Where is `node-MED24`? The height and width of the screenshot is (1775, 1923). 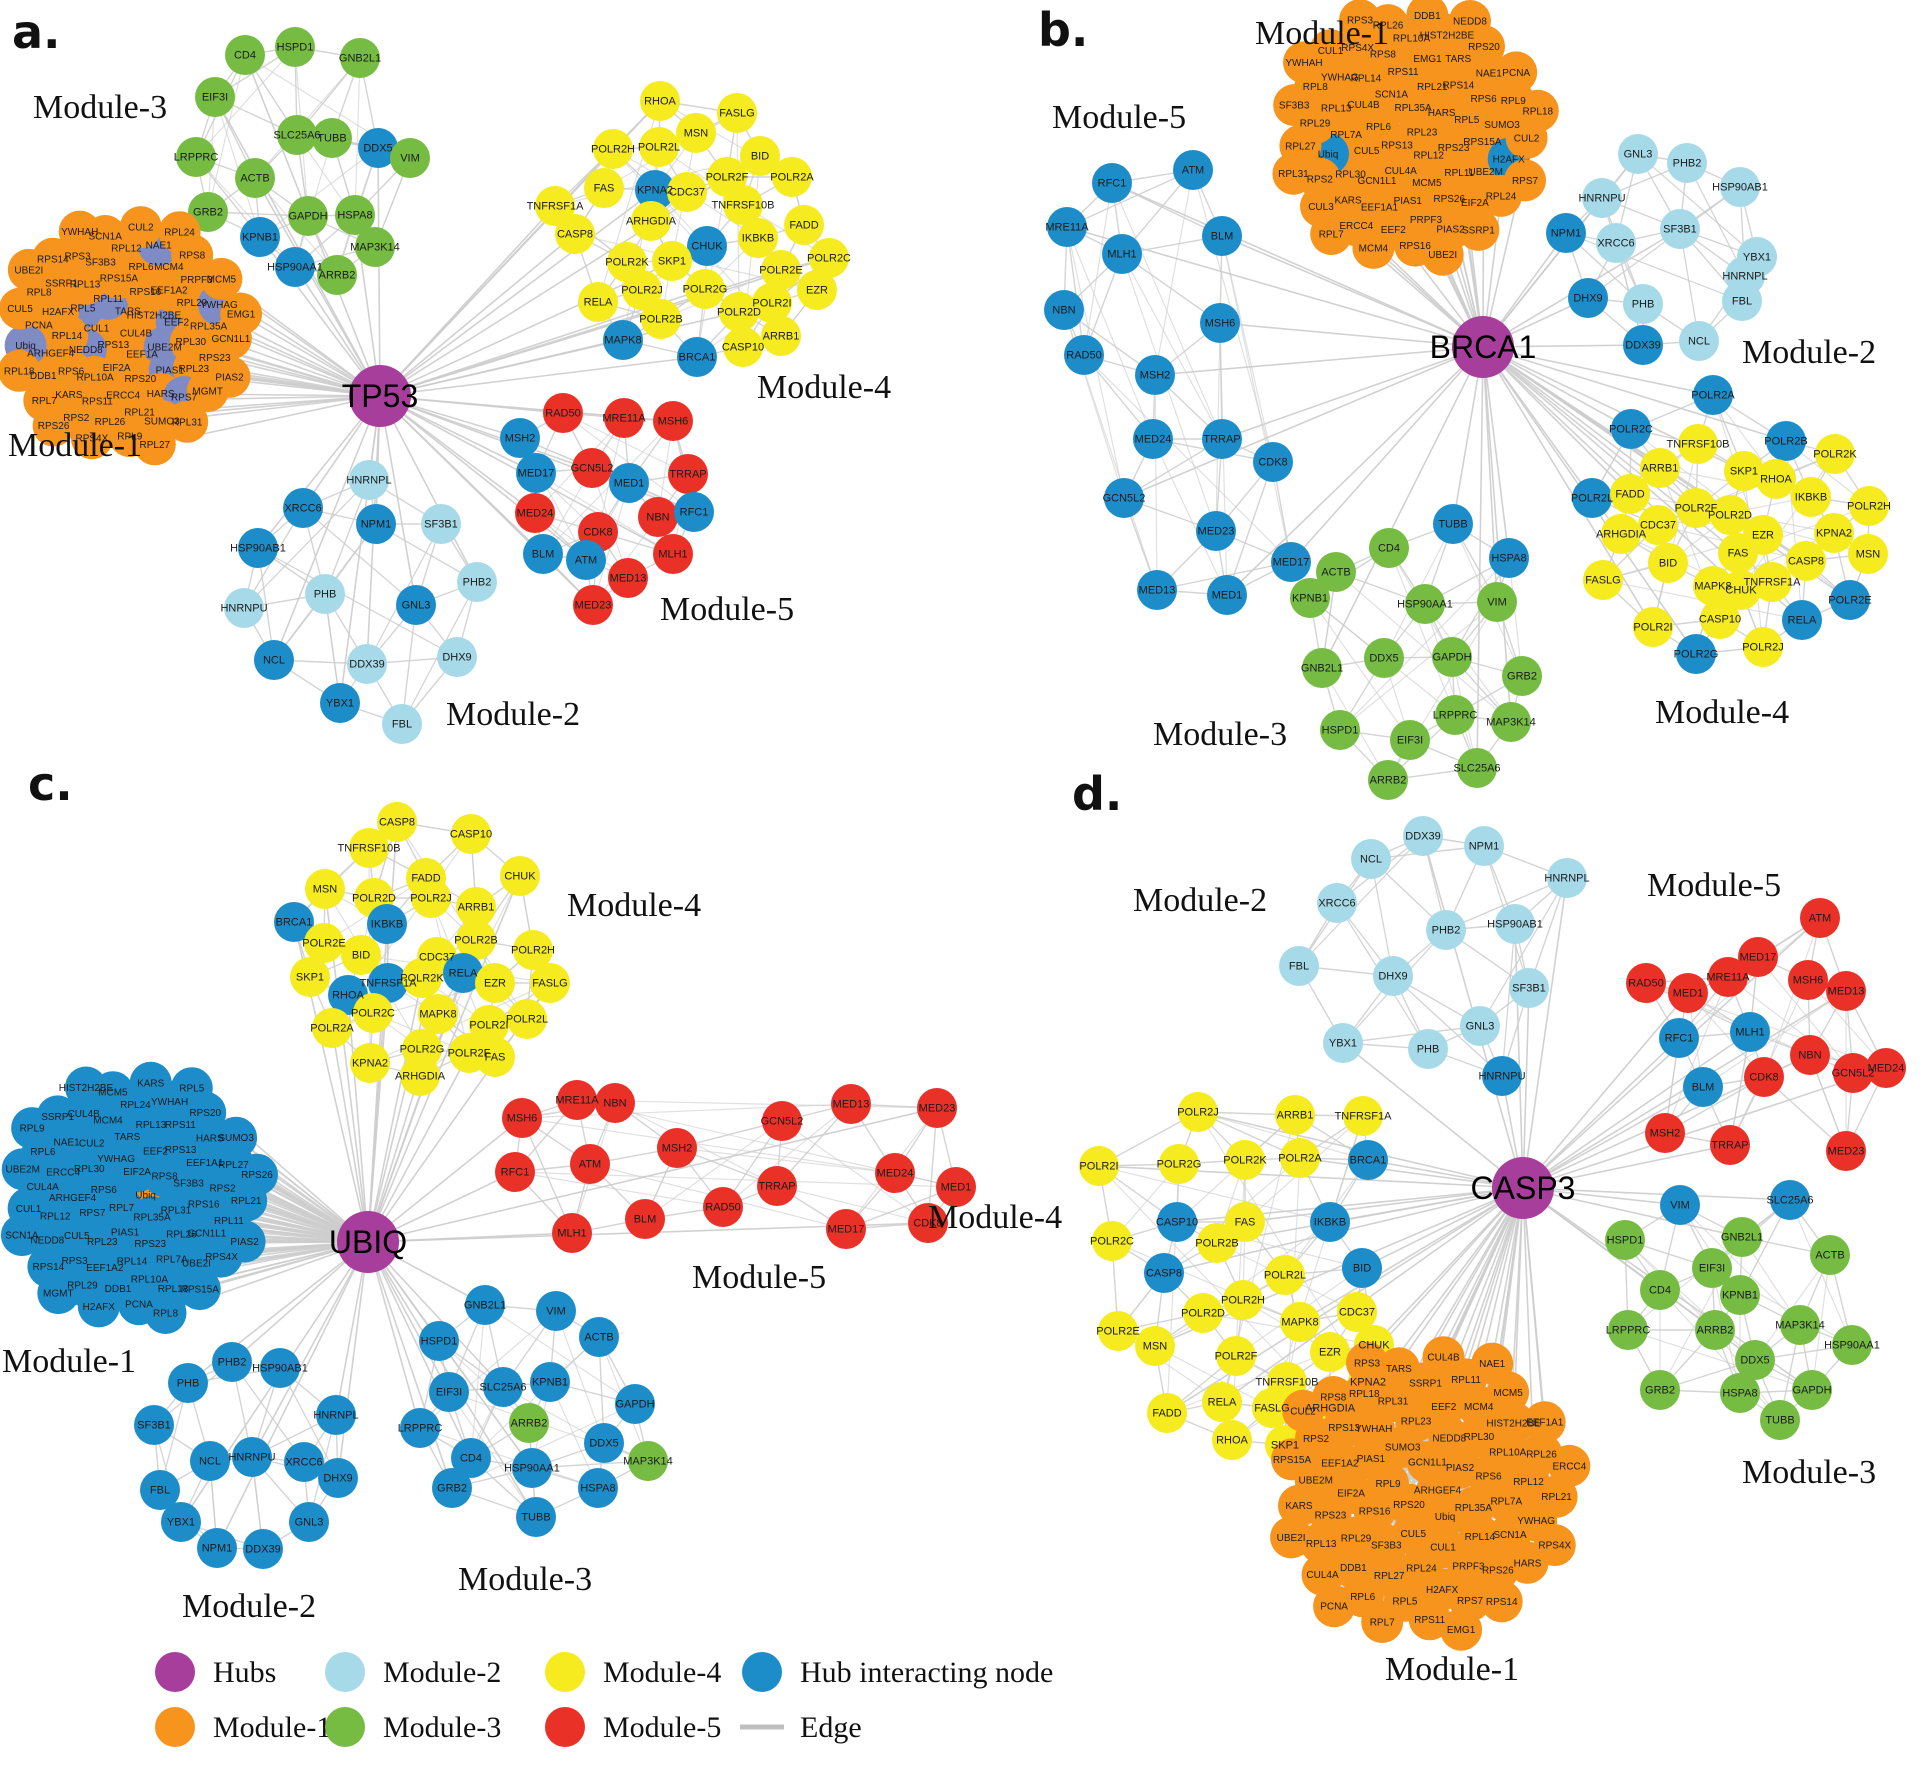
node-MED24 is located at coordinates (1153, 439).